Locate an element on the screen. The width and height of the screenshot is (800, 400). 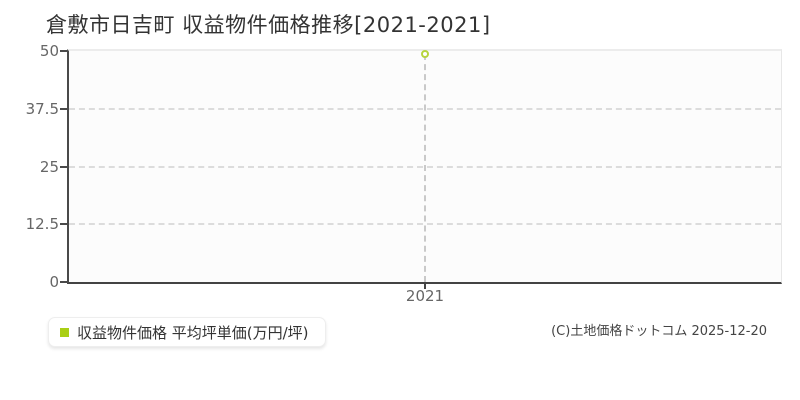
chart-title: 倉敷市日吉町 収益物件価格推移[2021-2021] is located at coordinates (268, 25).